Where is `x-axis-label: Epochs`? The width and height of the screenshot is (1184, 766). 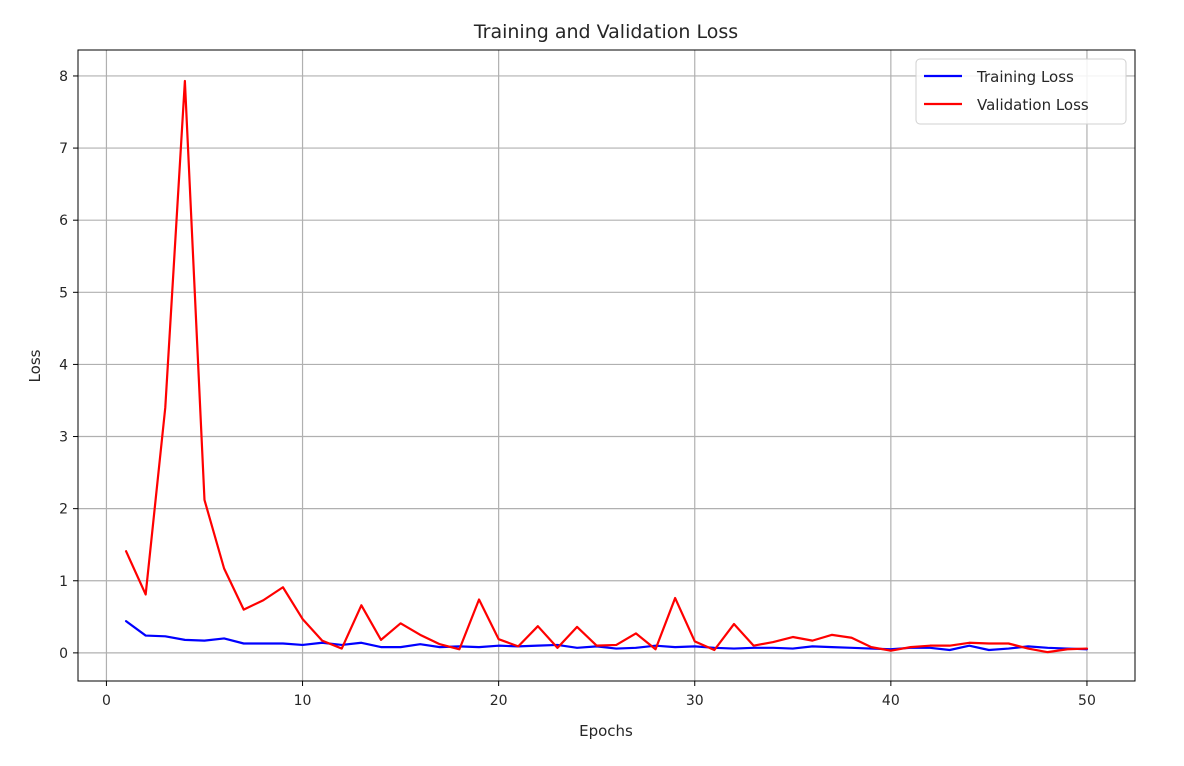 x-axis-label: Epochs is located at coordinates (606, 731).